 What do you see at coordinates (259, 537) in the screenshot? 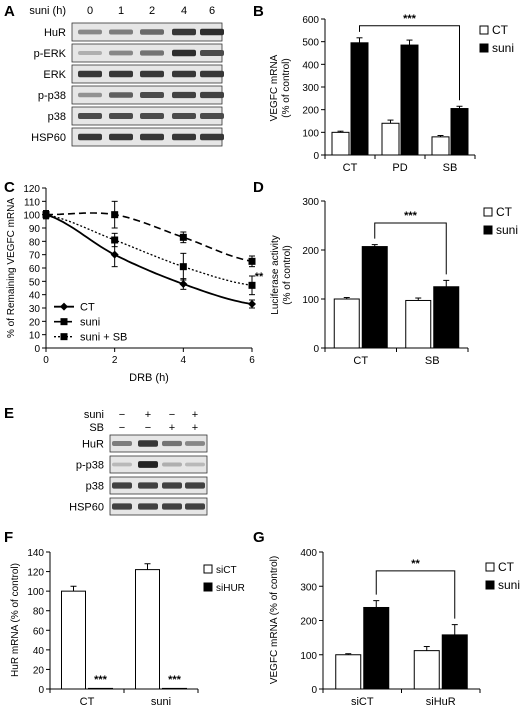
I see `panel-letter-g: G` at bounding box center [259, 537].